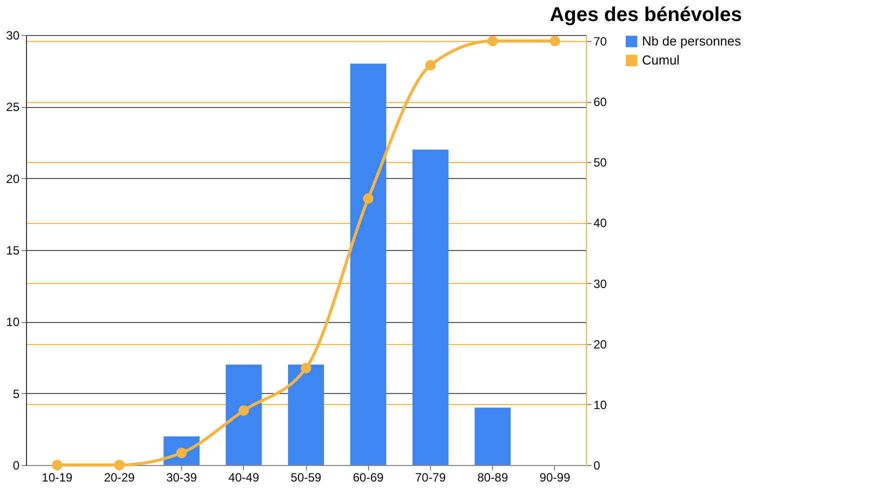  Describe the element at coordinates (492, 477) in the screenshot. I see `x-tick-label: 80-89` at that location.